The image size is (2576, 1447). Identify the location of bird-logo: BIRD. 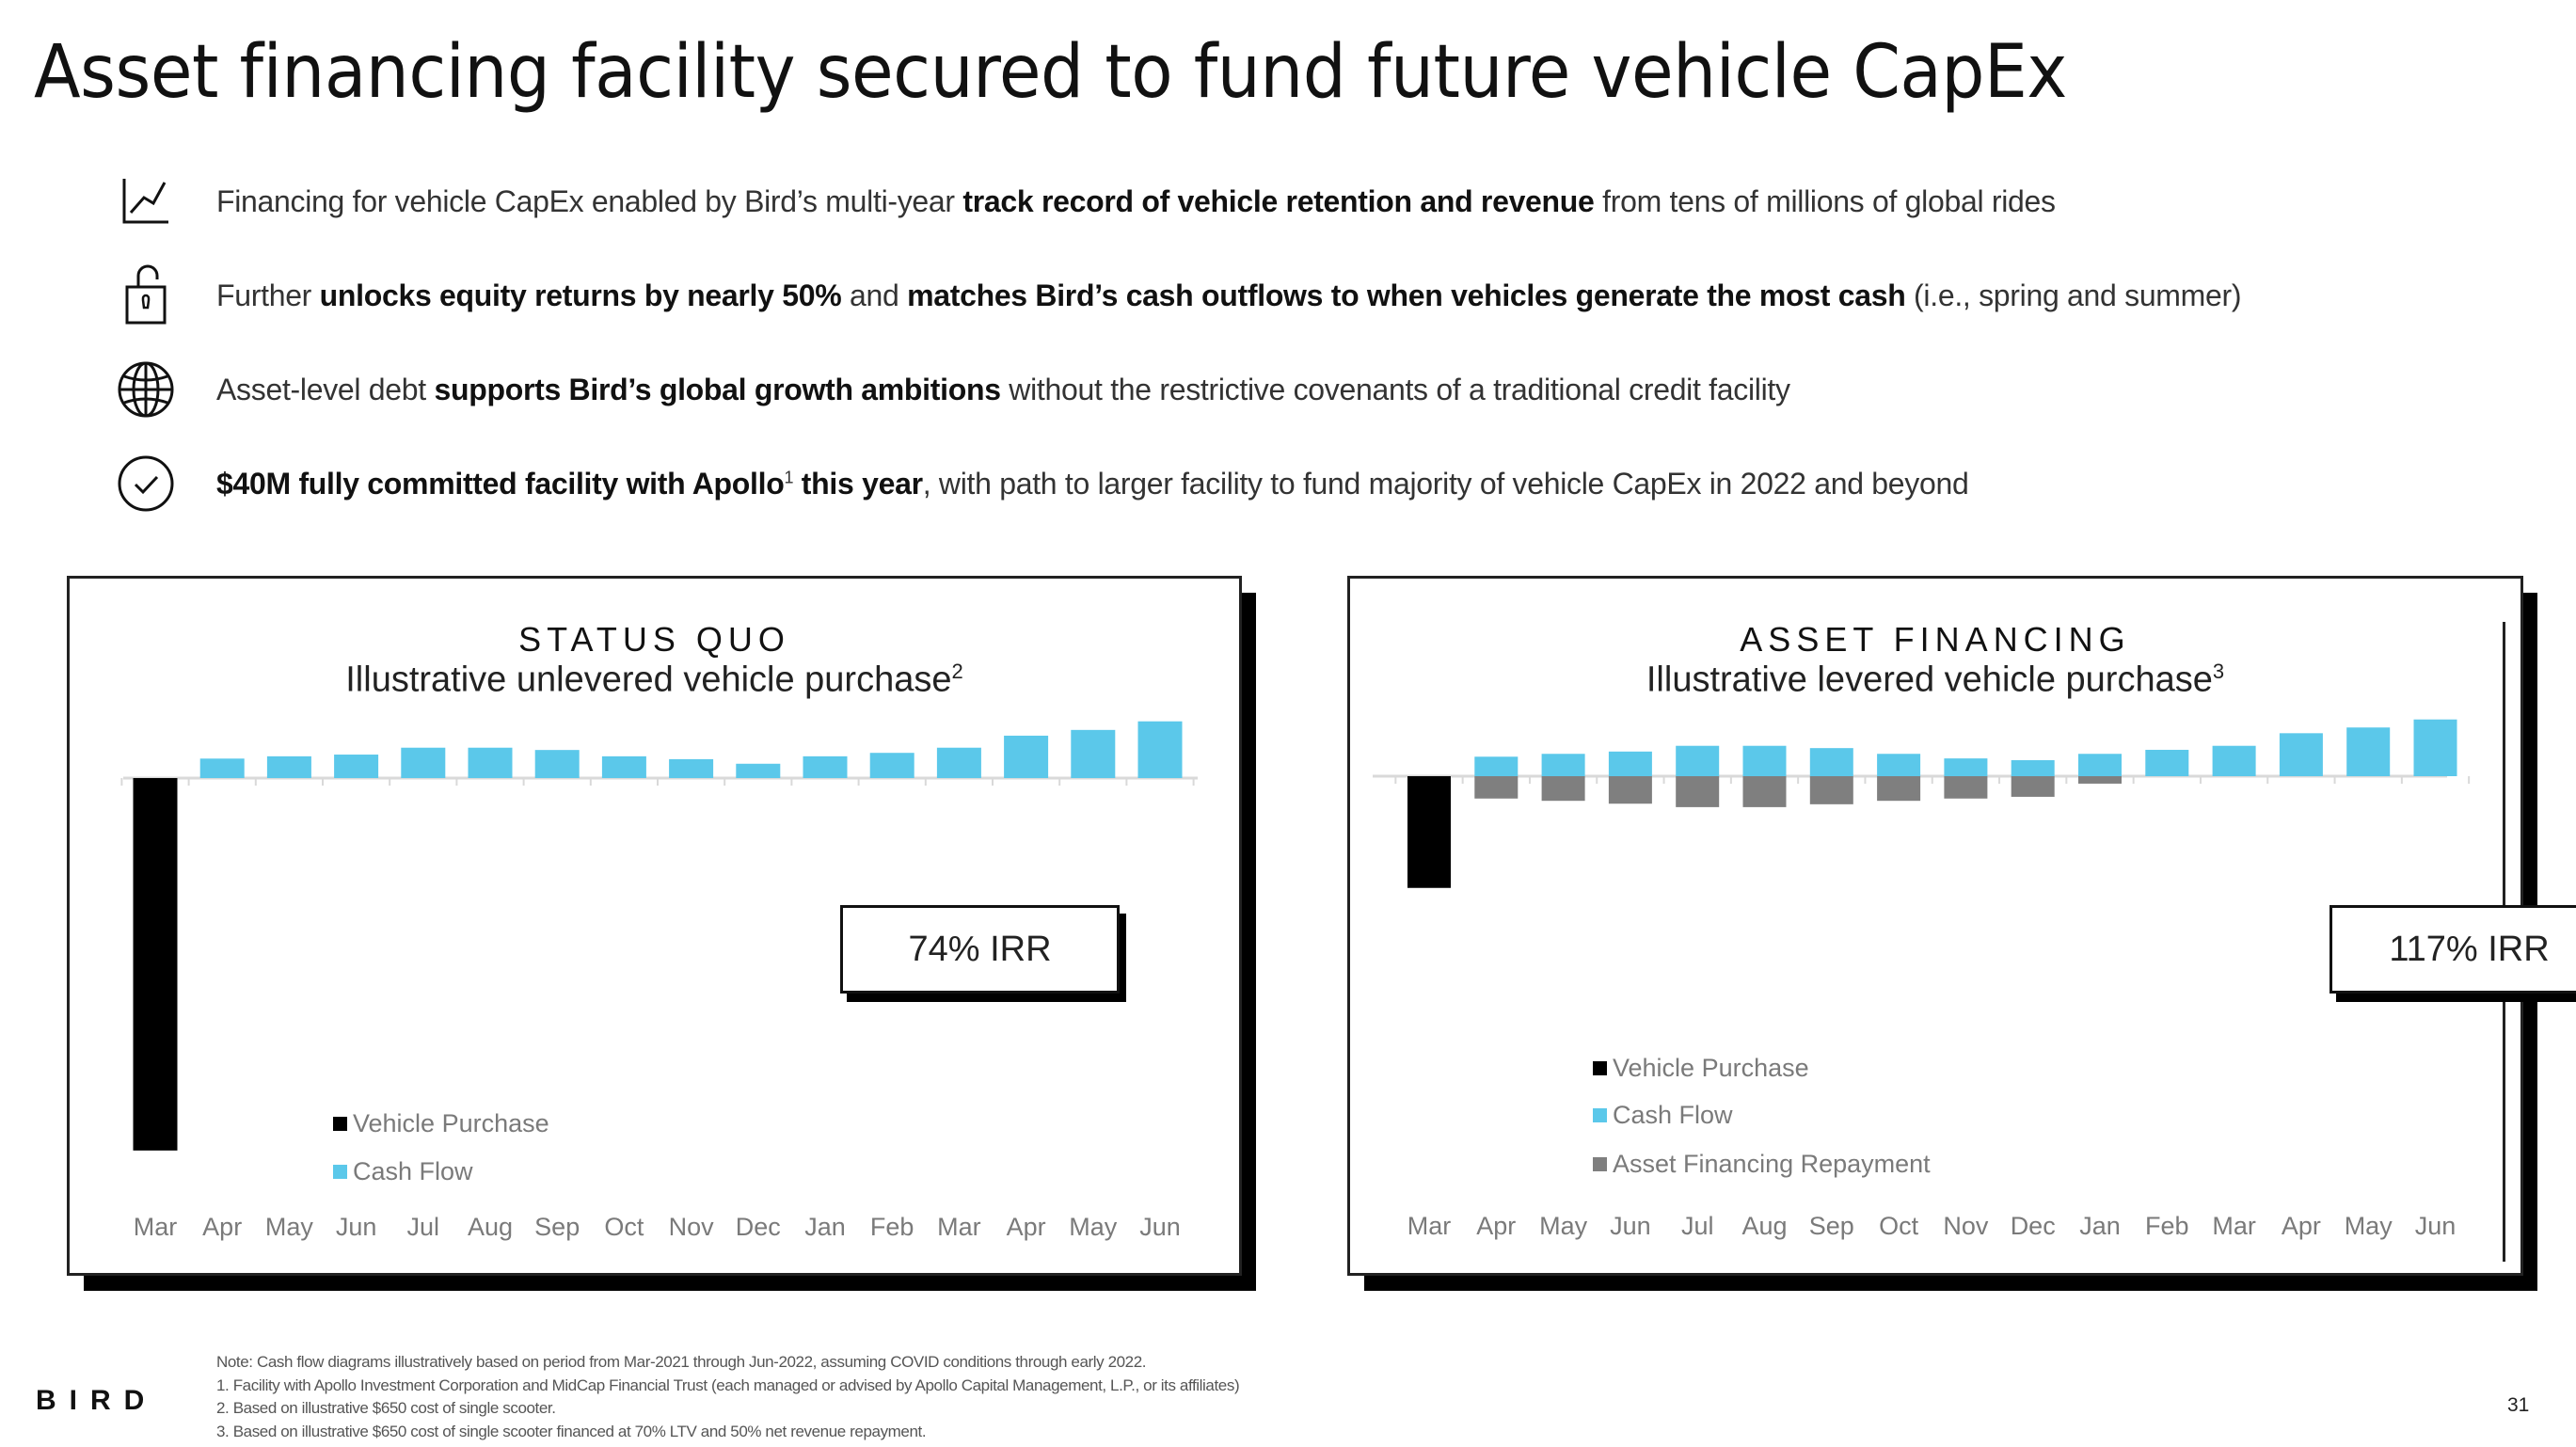
(97, 1400).